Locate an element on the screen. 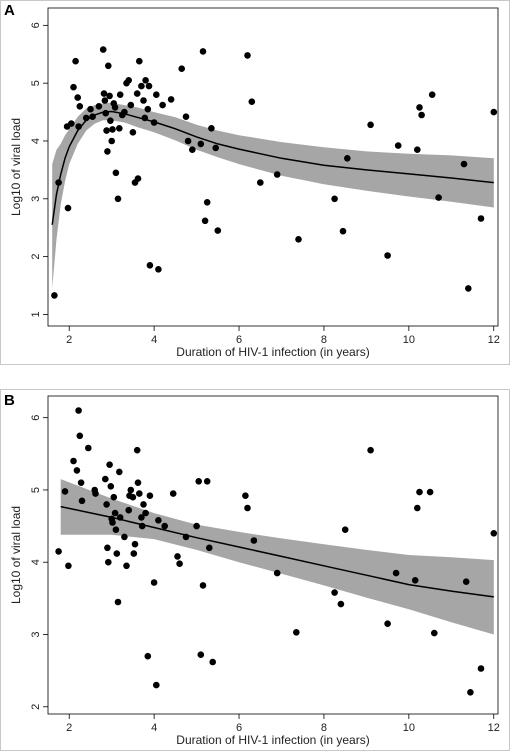 This screenshot has height=752, width=510. panel-b-y-tick-label-2: 4 is located at coordinates (36, 562).